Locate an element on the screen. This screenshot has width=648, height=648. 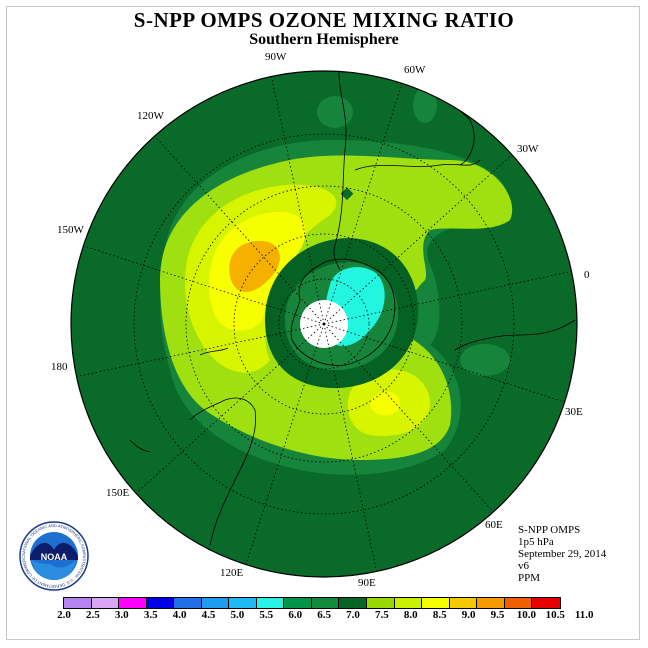
colorbar-tick-label: 4.5 is located at coordinates (208, 615).